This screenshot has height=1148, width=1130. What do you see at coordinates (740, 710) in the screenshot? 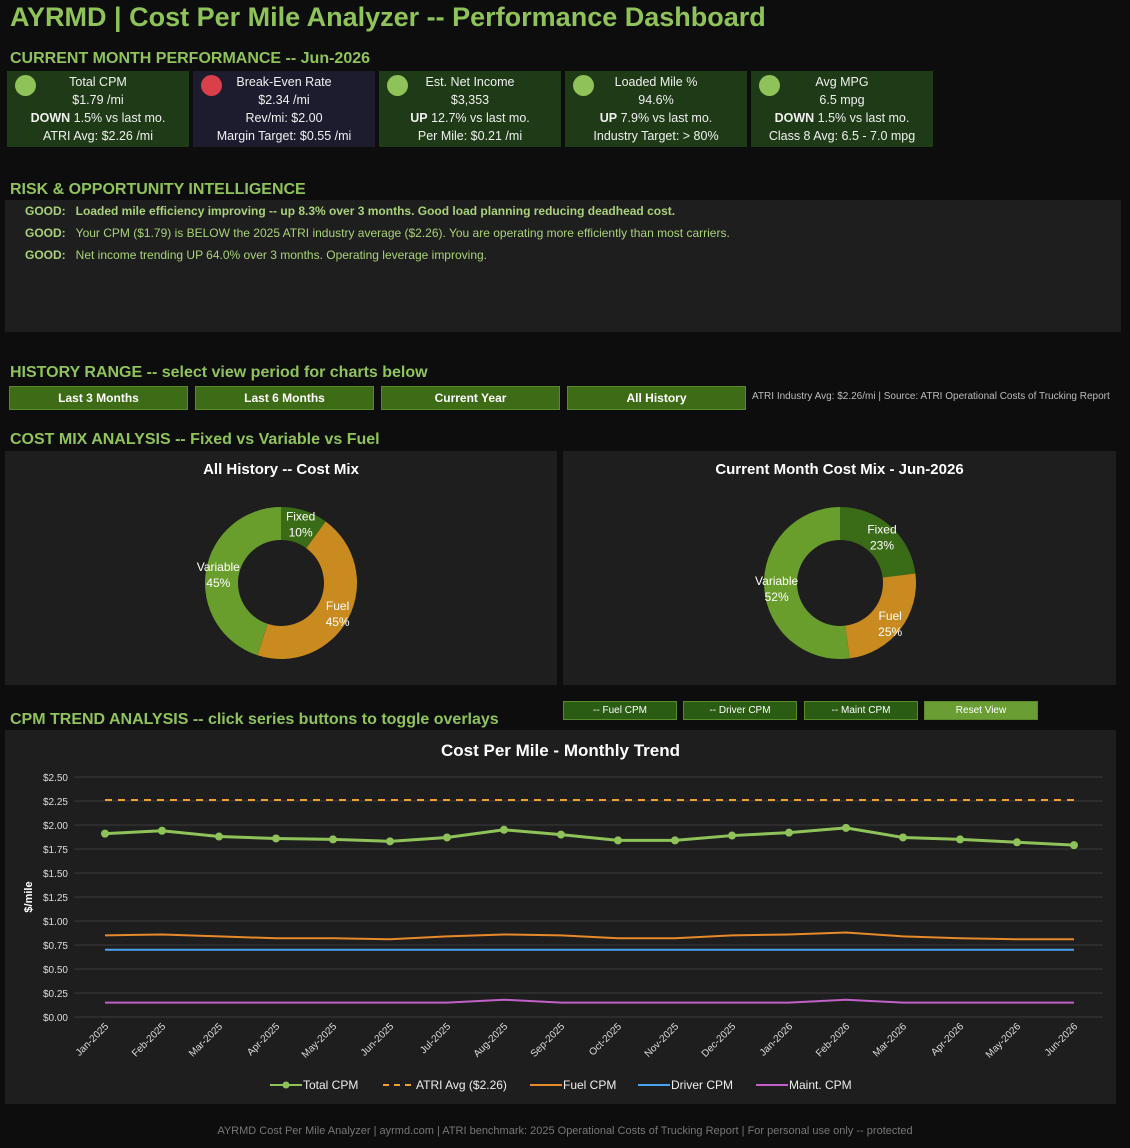
I see `toggle-driver-cpm-button: -- Driver CPM` at bounding box center [740, 710].